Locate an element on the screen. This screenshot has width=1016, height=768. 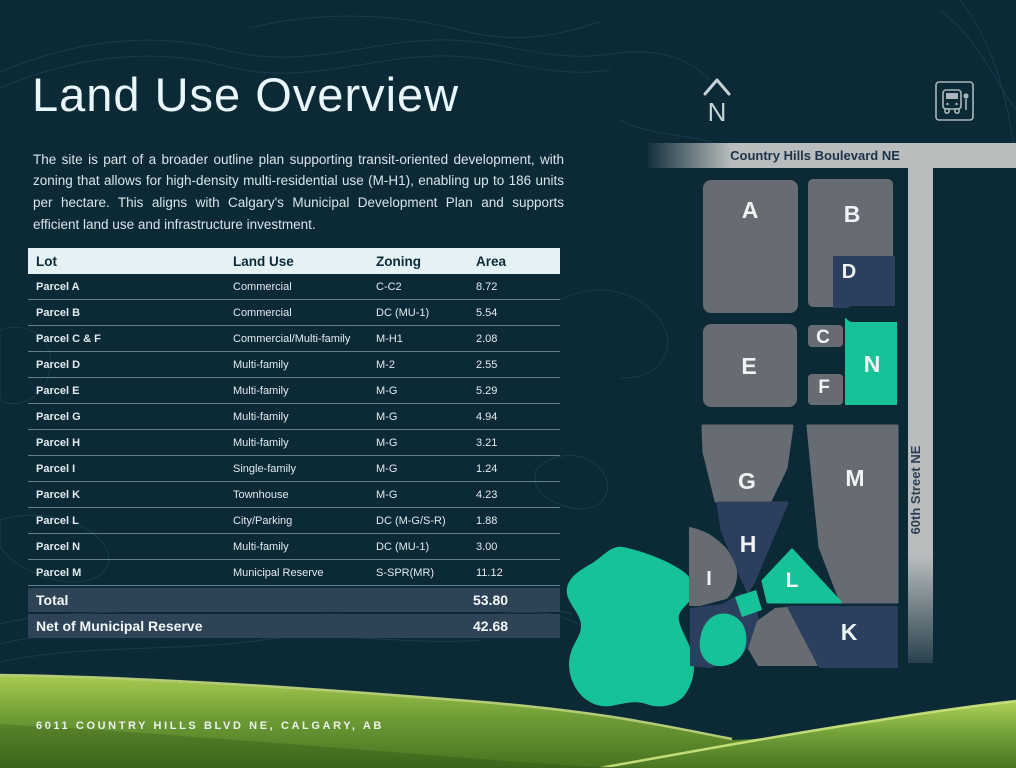
svg-text: B is located at coordinates (852, 214).